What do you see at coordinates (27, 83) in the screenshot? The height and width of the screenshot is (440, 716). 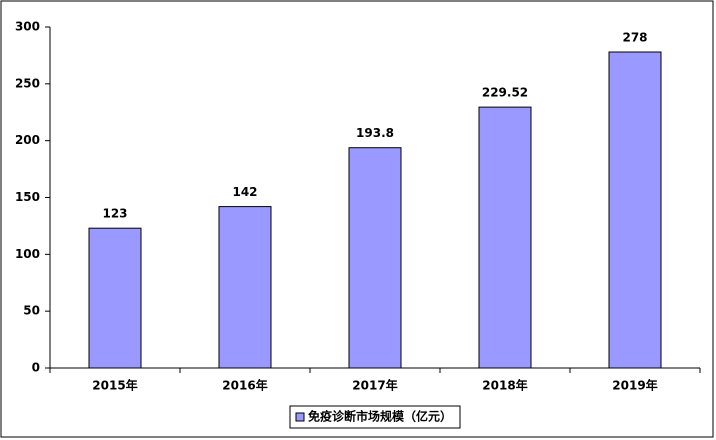 I see `y-tick-label: 250` at bounding box center [27, 83].